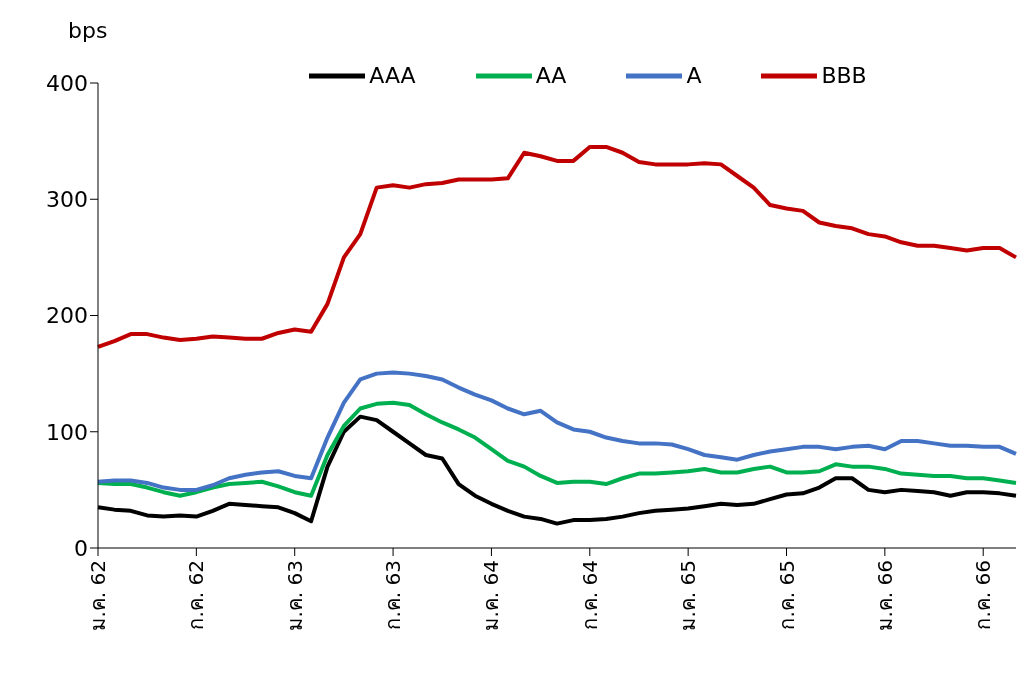 The image size is (1026, 678). Describe the element at coordinates (88, 30) in the screenshot. I see `y-axis-title: bps` at that location.